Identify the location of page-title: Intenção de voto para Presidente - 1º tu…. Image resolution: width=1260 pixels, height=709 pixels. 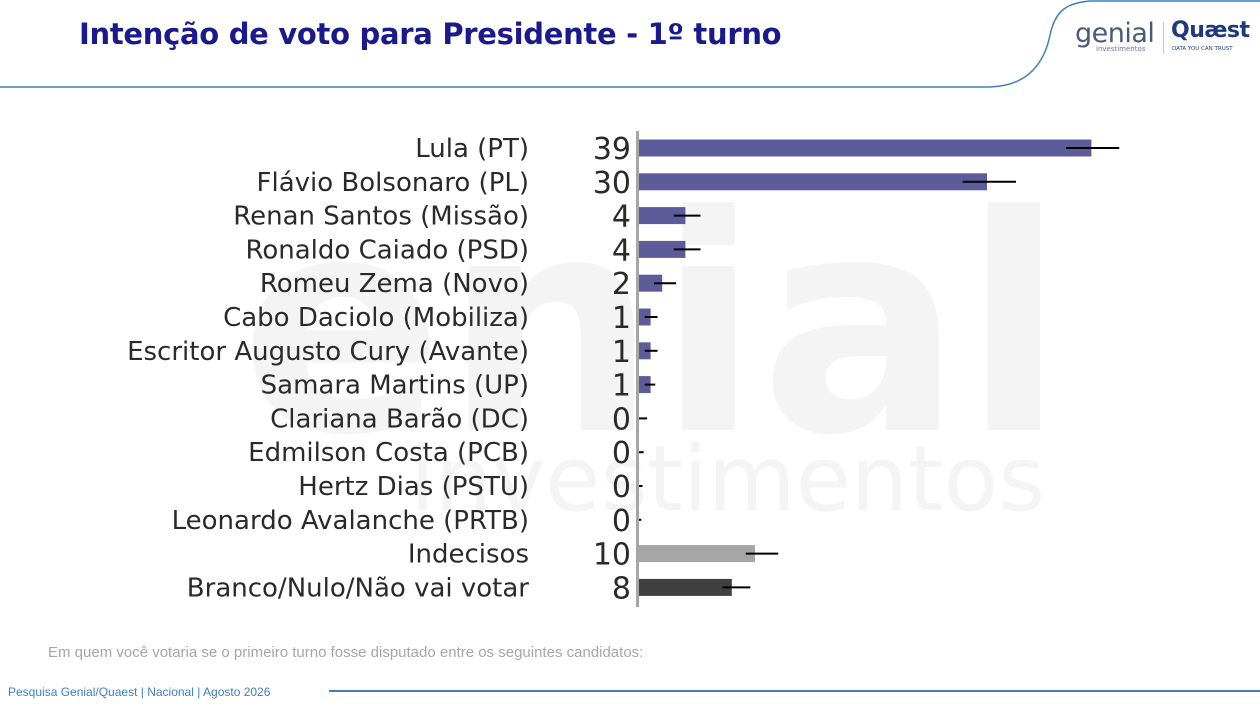
(430, 34).